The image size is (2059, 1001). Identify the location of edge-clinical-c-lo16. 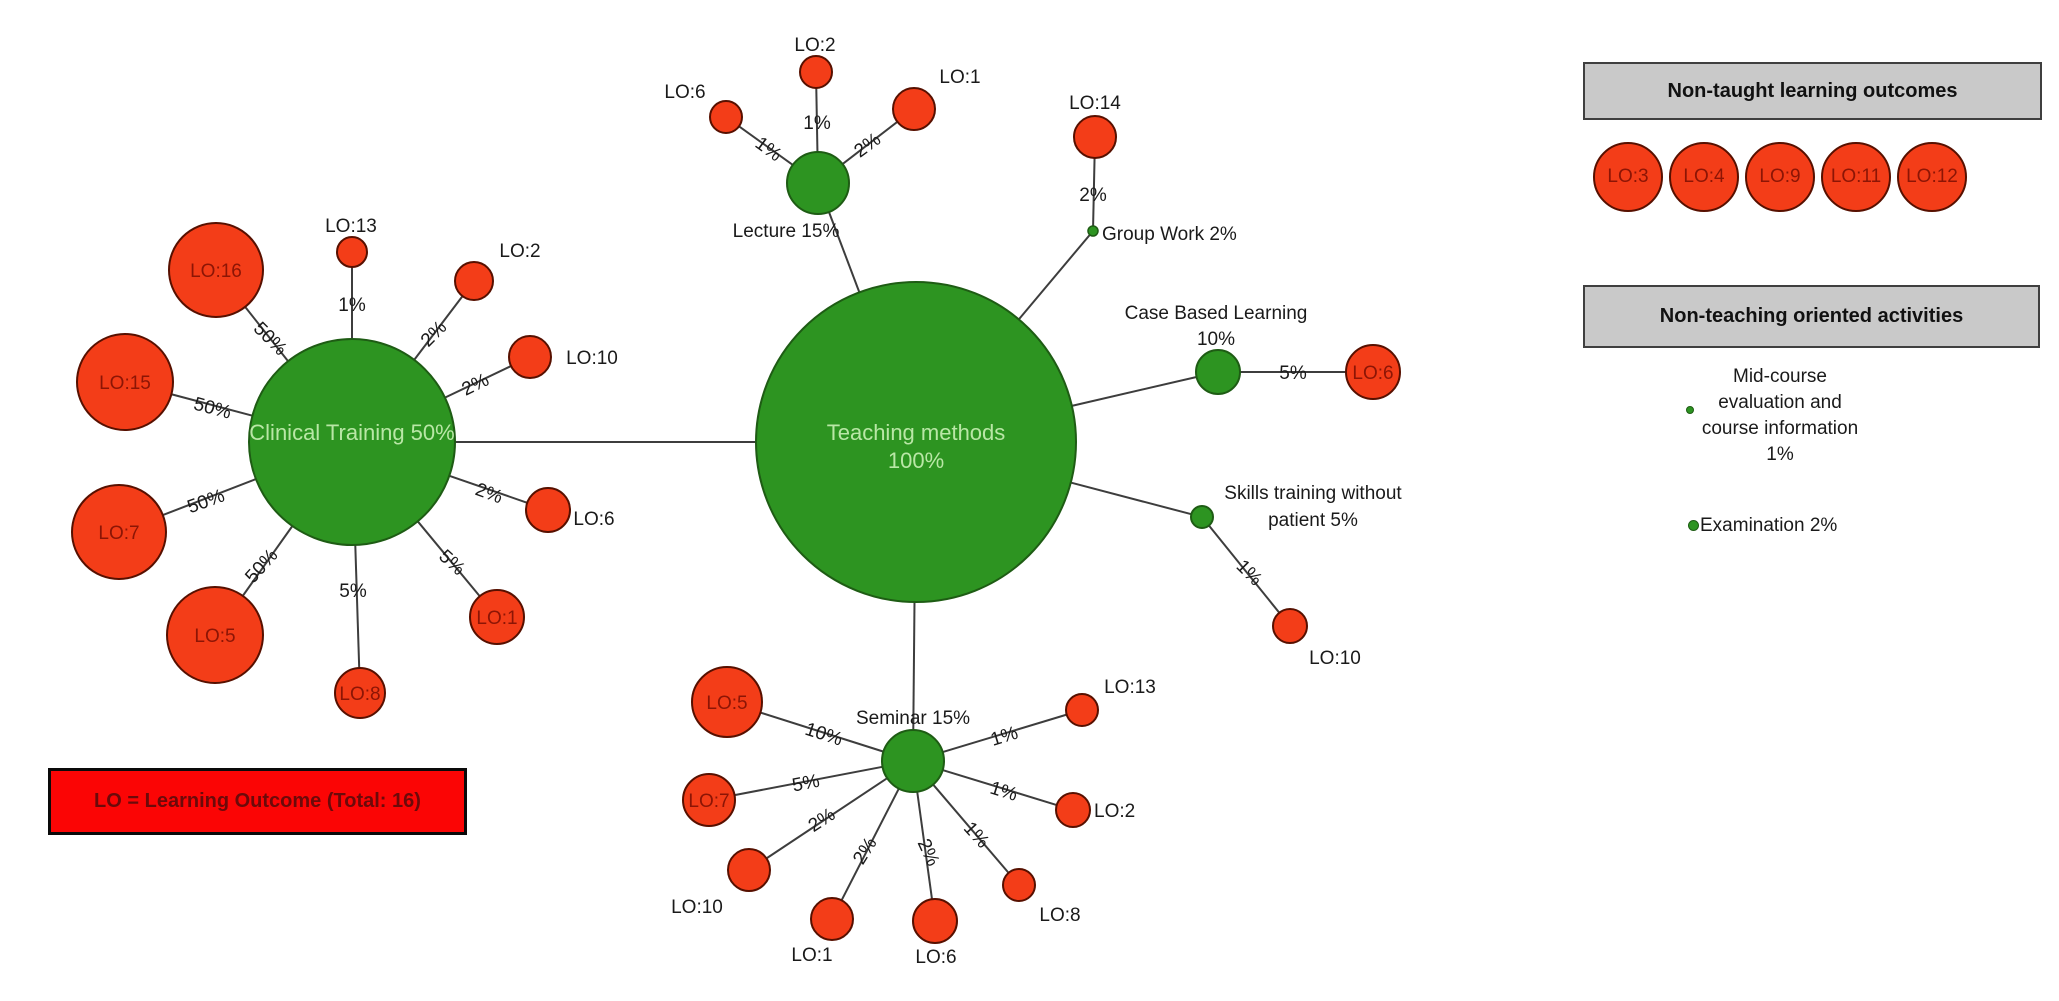
(266, 334).